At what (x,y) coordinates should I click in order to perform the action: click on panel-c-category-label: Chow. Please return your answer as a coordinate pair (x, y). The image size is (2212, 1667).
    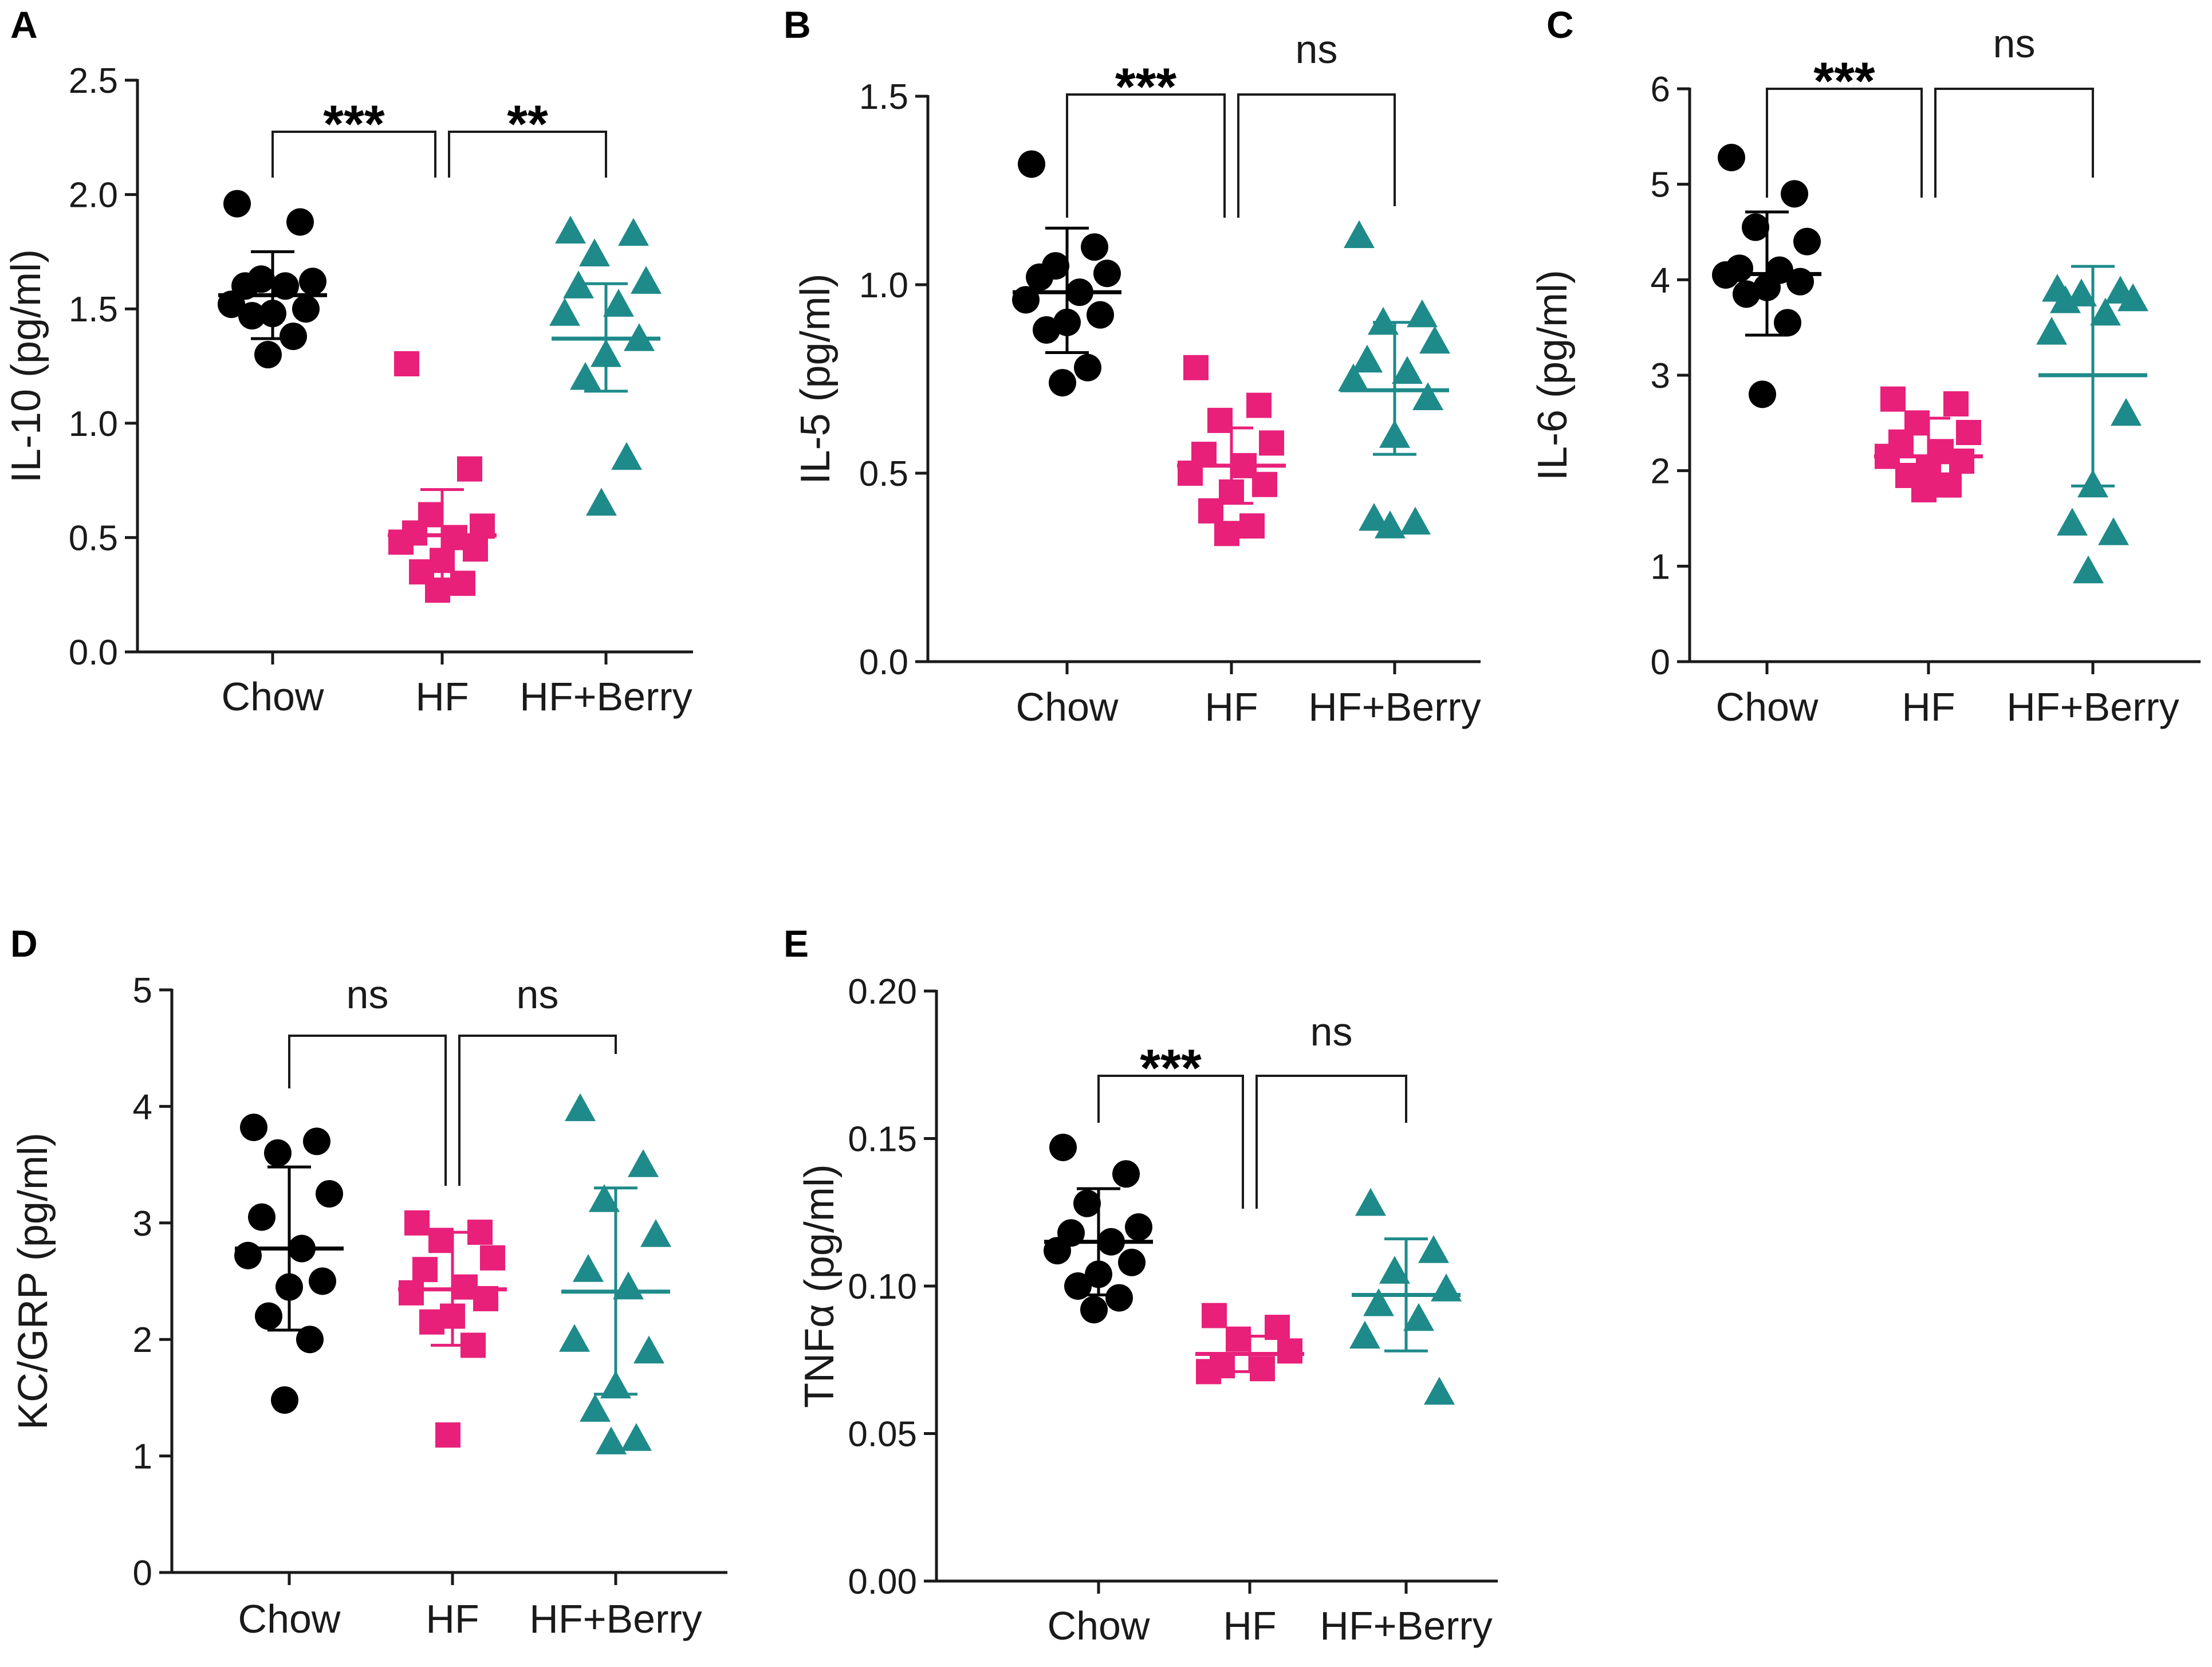
    Looking at the image, I should click on (1768, 707).